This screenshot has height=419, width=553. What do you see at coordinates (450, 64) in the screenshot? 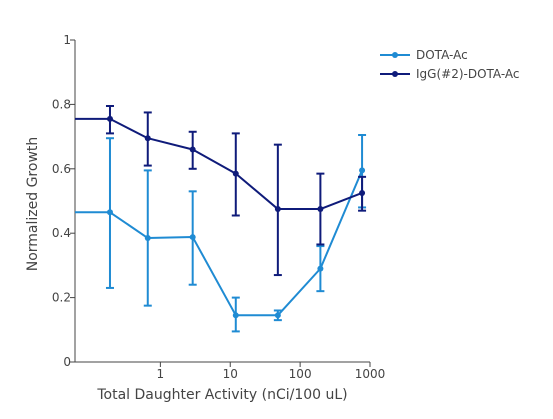
I see `legend: DOTA-Ac IgG(#2)-DOTA-Ac` at bounding box center [450, 64].